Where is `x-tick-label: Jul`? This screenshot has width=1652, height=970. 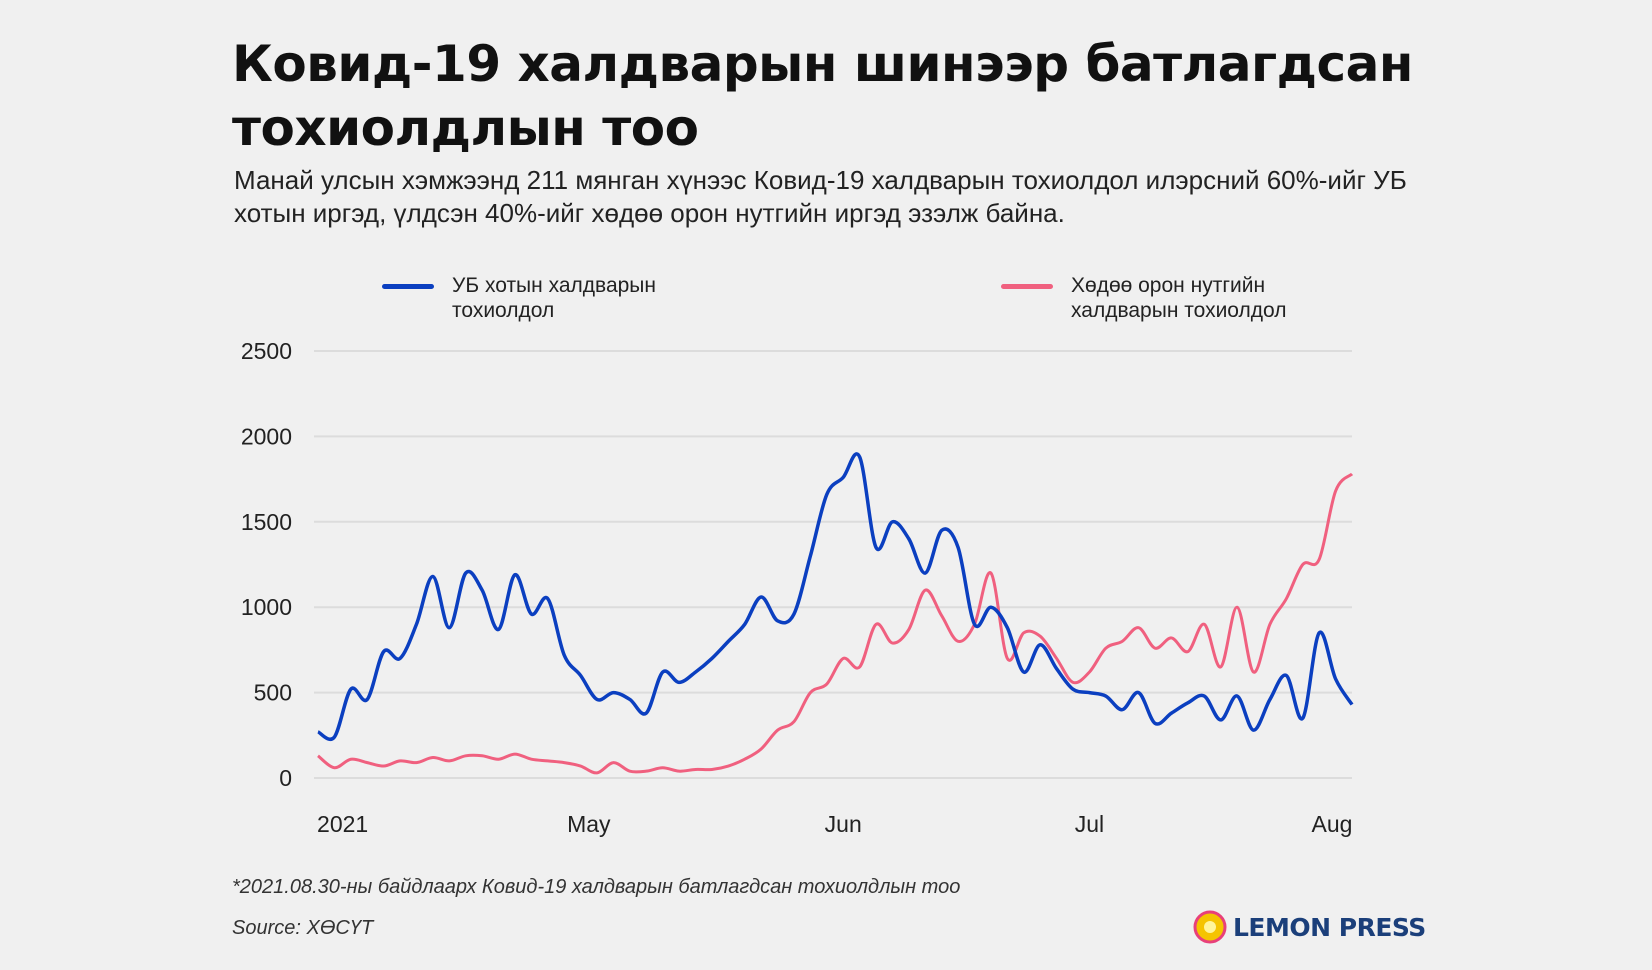
x-tick-label: Jul is located at coordinates (1089, 824).